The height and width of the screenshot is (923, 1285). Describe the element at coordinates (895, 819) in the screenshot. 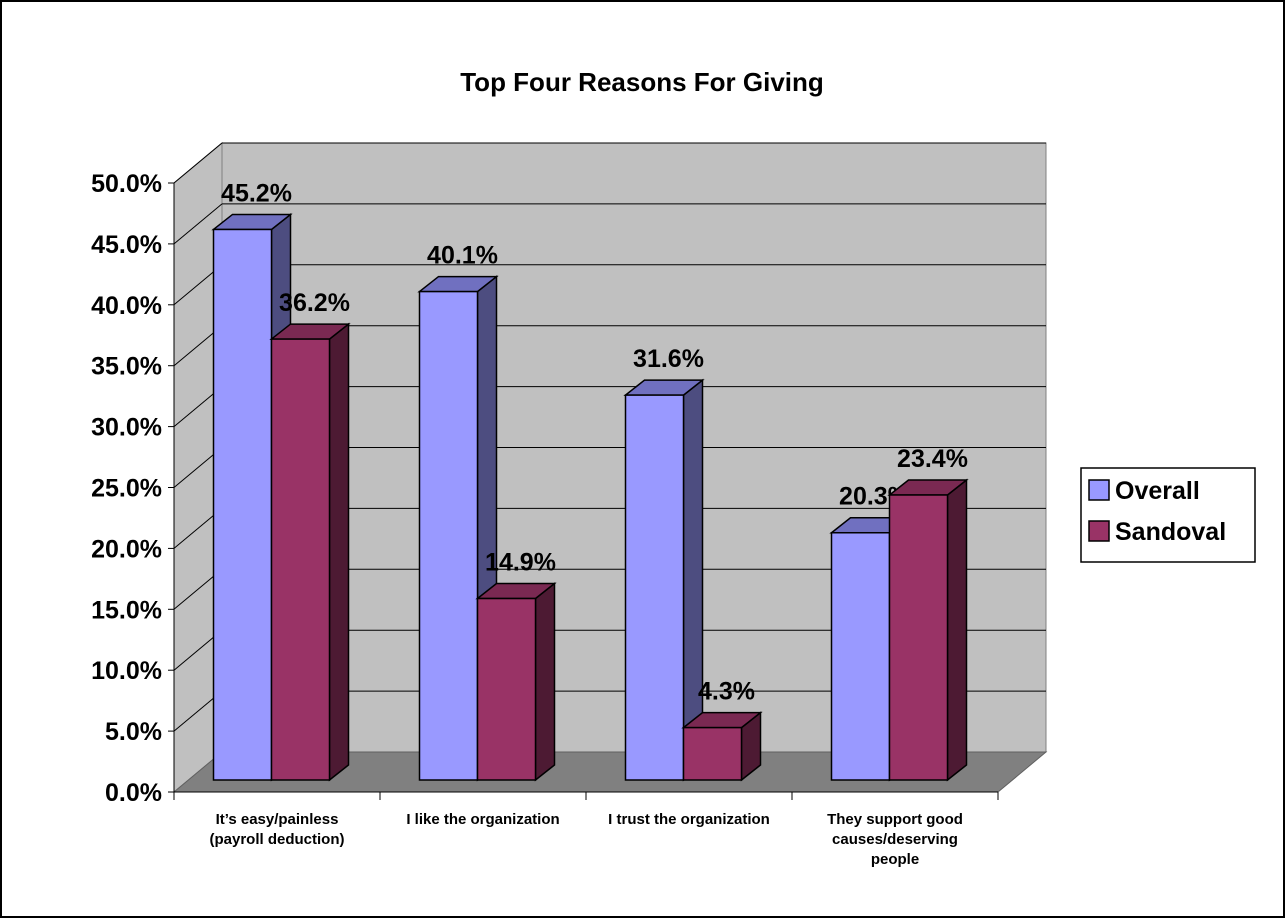

I see `x-tick-label: They support good` at that location.